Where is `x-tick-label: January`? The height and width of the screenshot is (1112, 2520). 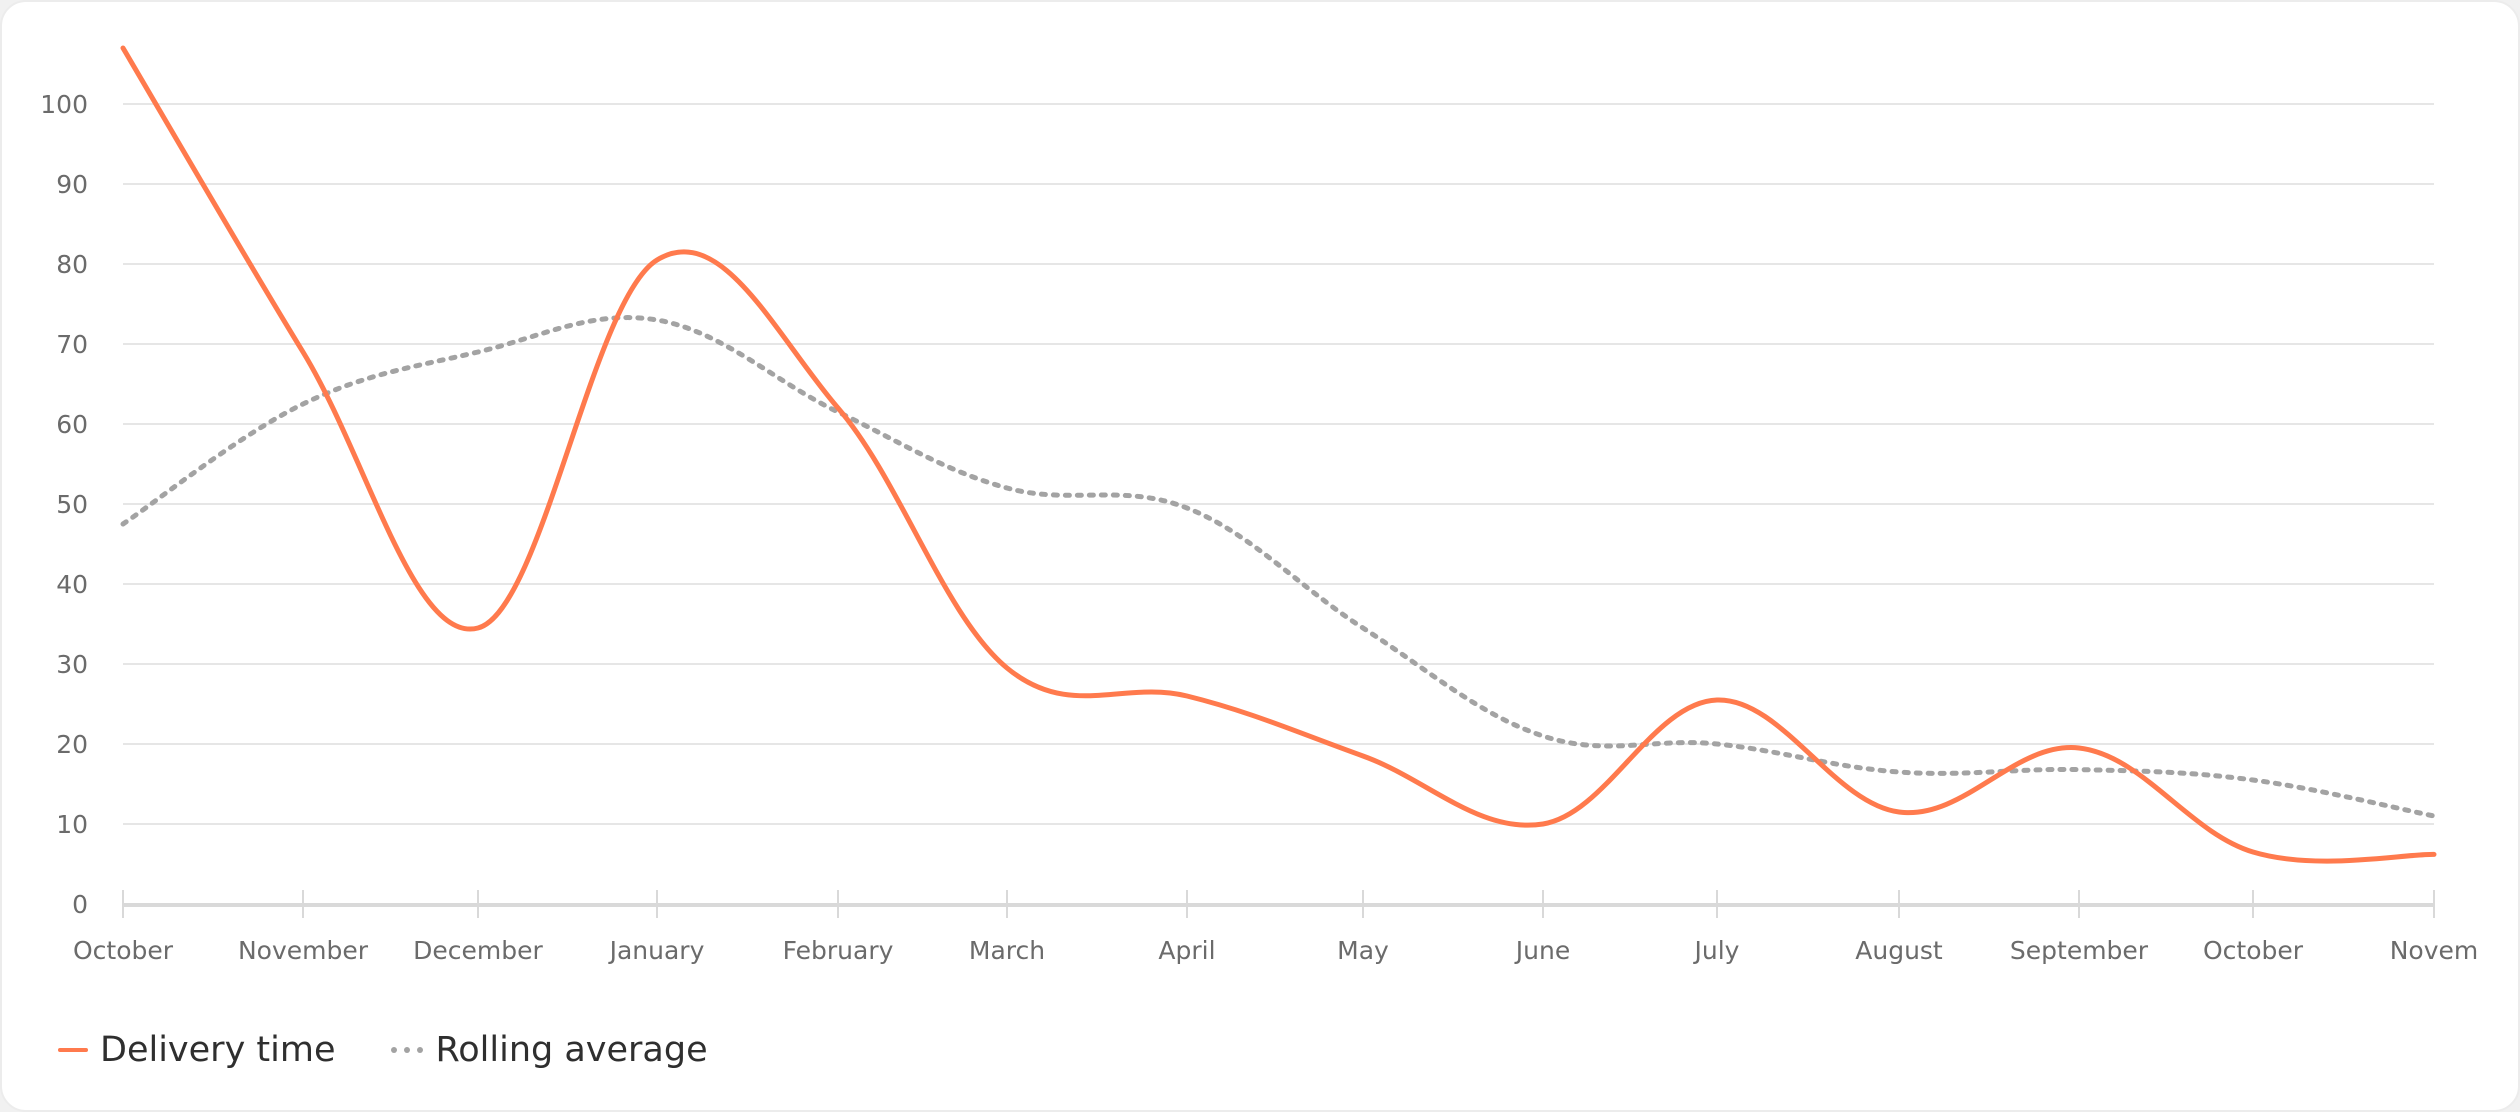 x-tick-label: January is located at coordinates (656, 950).